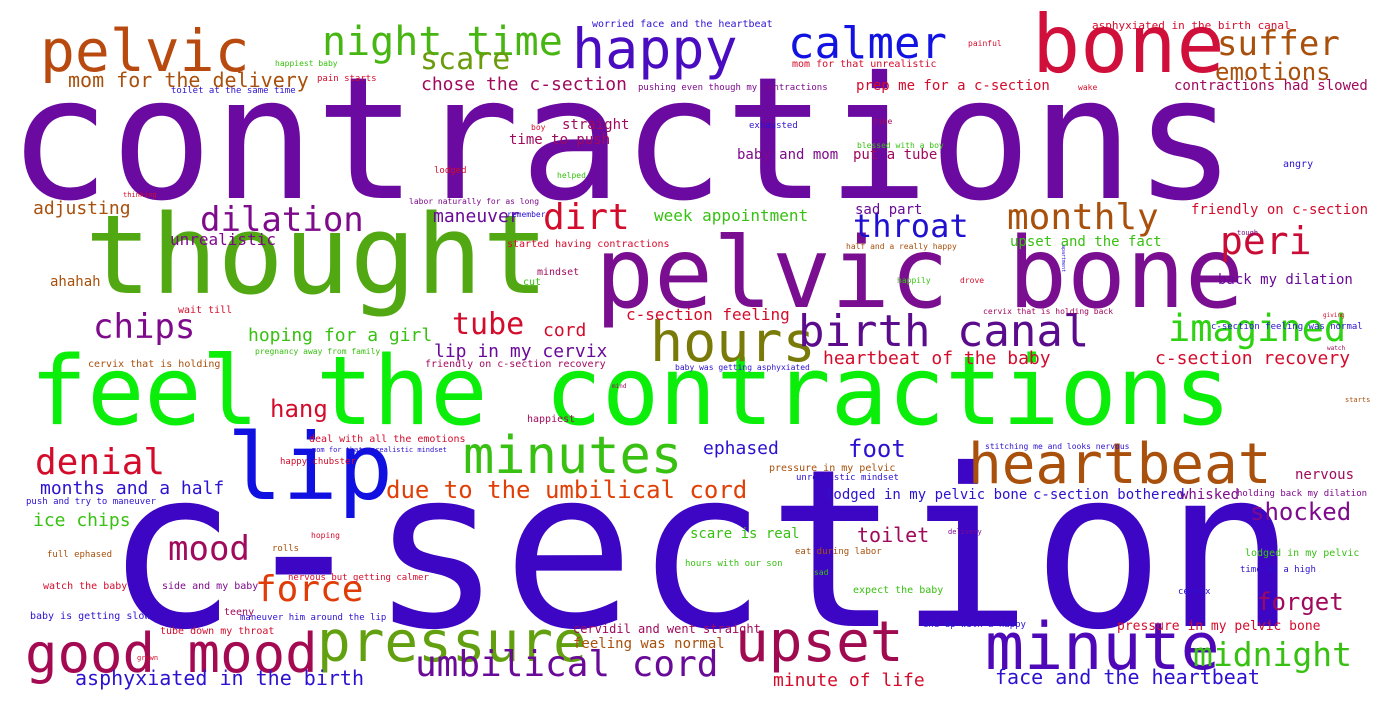  What do you see at coordinates (901, 246) in the screenshot?
I see `word-cloud-word: half and a really happy` at bounding box center [901, 246].